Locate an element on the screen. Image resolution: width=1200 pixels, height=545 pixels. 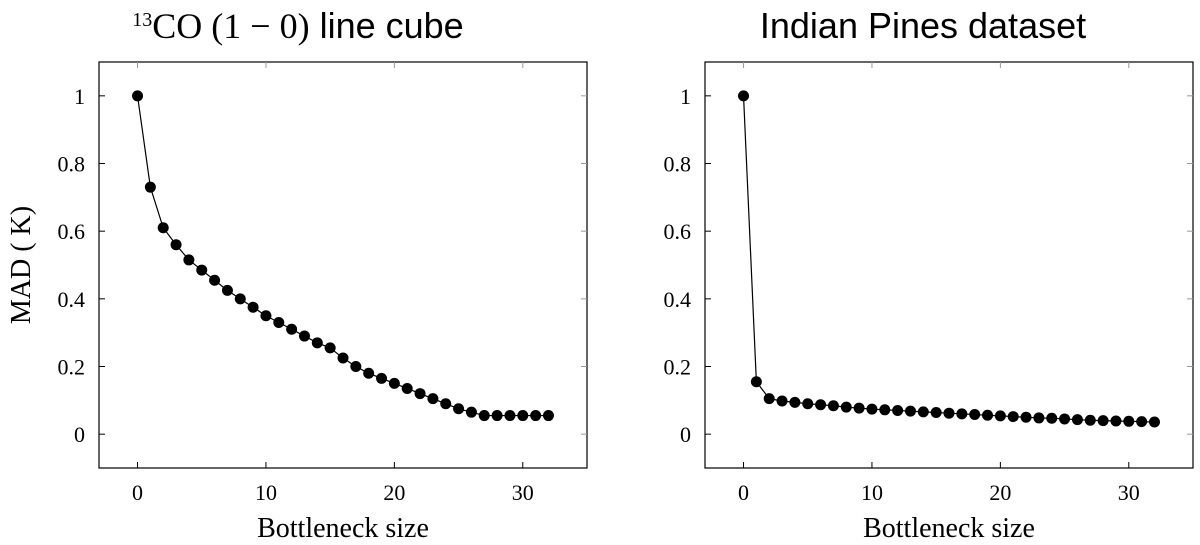
chart-title-co: 13CO (1 − 0) line cube is located at coordinates (297, 25).